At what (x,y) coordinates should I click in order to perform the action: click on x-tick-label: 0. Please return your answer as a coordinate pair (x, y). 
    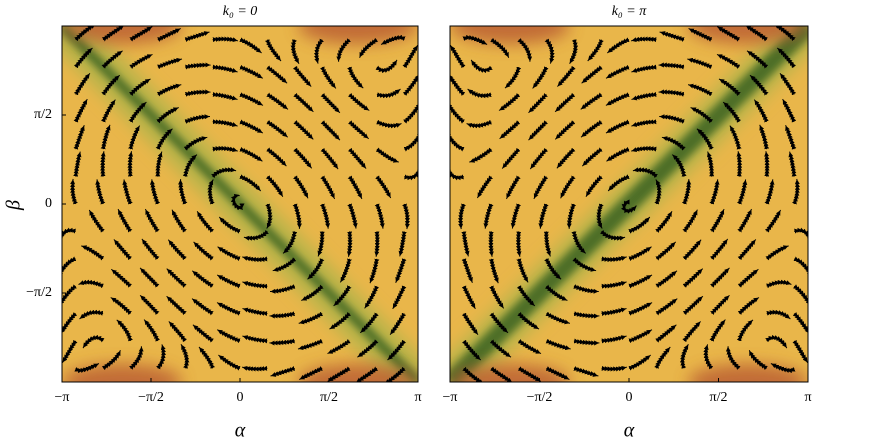
    Looking at the image, I should click on (629, 397).